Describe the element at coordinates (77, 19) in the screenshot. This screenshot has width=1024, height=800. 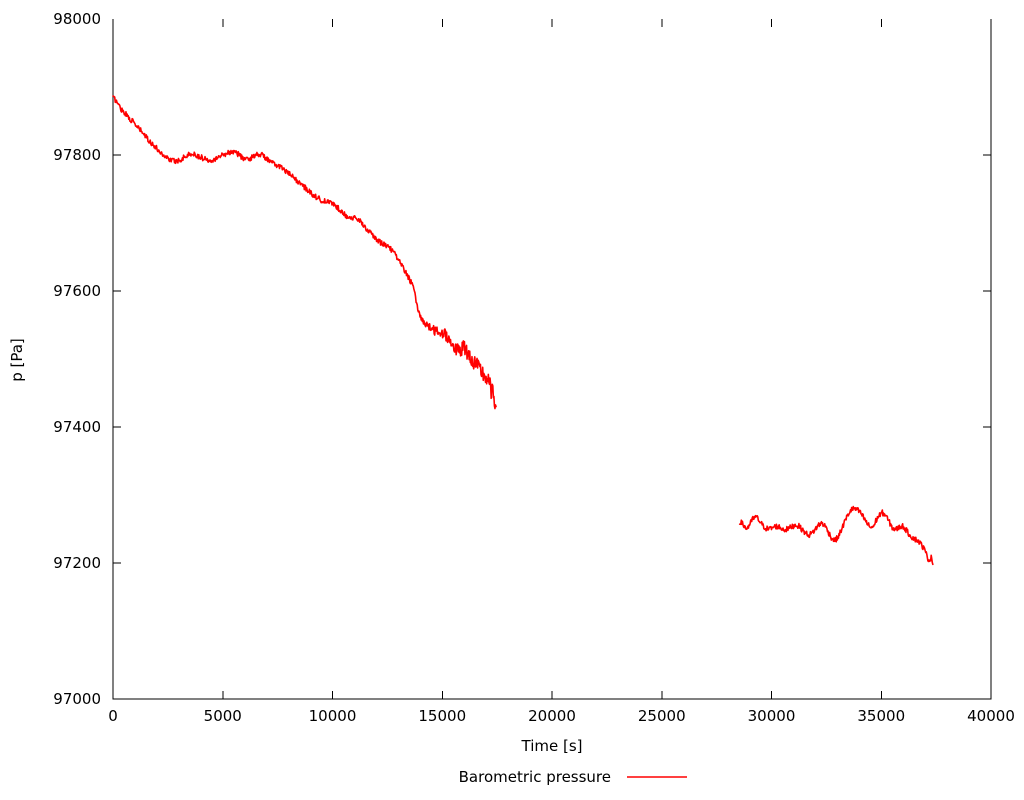
I see `y-tick-label: 98000` at that location.